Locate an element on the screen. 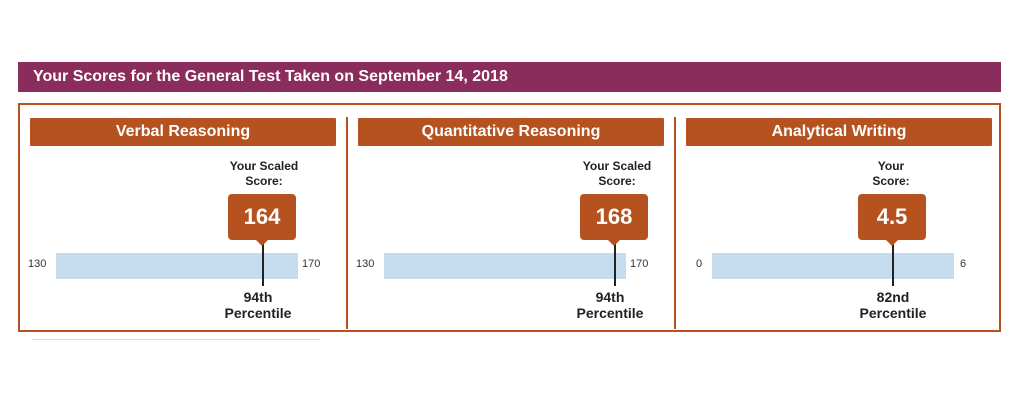  scale-max-label: 6 is located at coordinates (963, 264).